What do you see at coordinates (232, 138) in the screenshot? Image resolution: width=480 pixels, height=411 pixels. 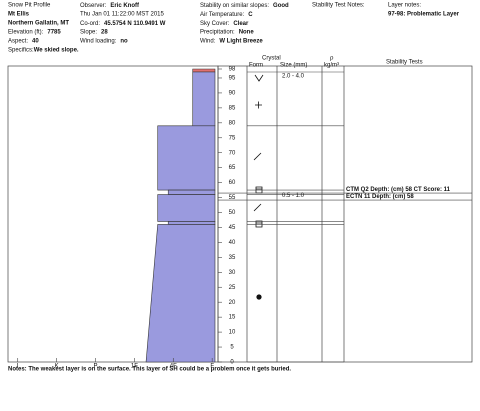 I see `y-tick-label: 75` at bounding box center [232, 138].